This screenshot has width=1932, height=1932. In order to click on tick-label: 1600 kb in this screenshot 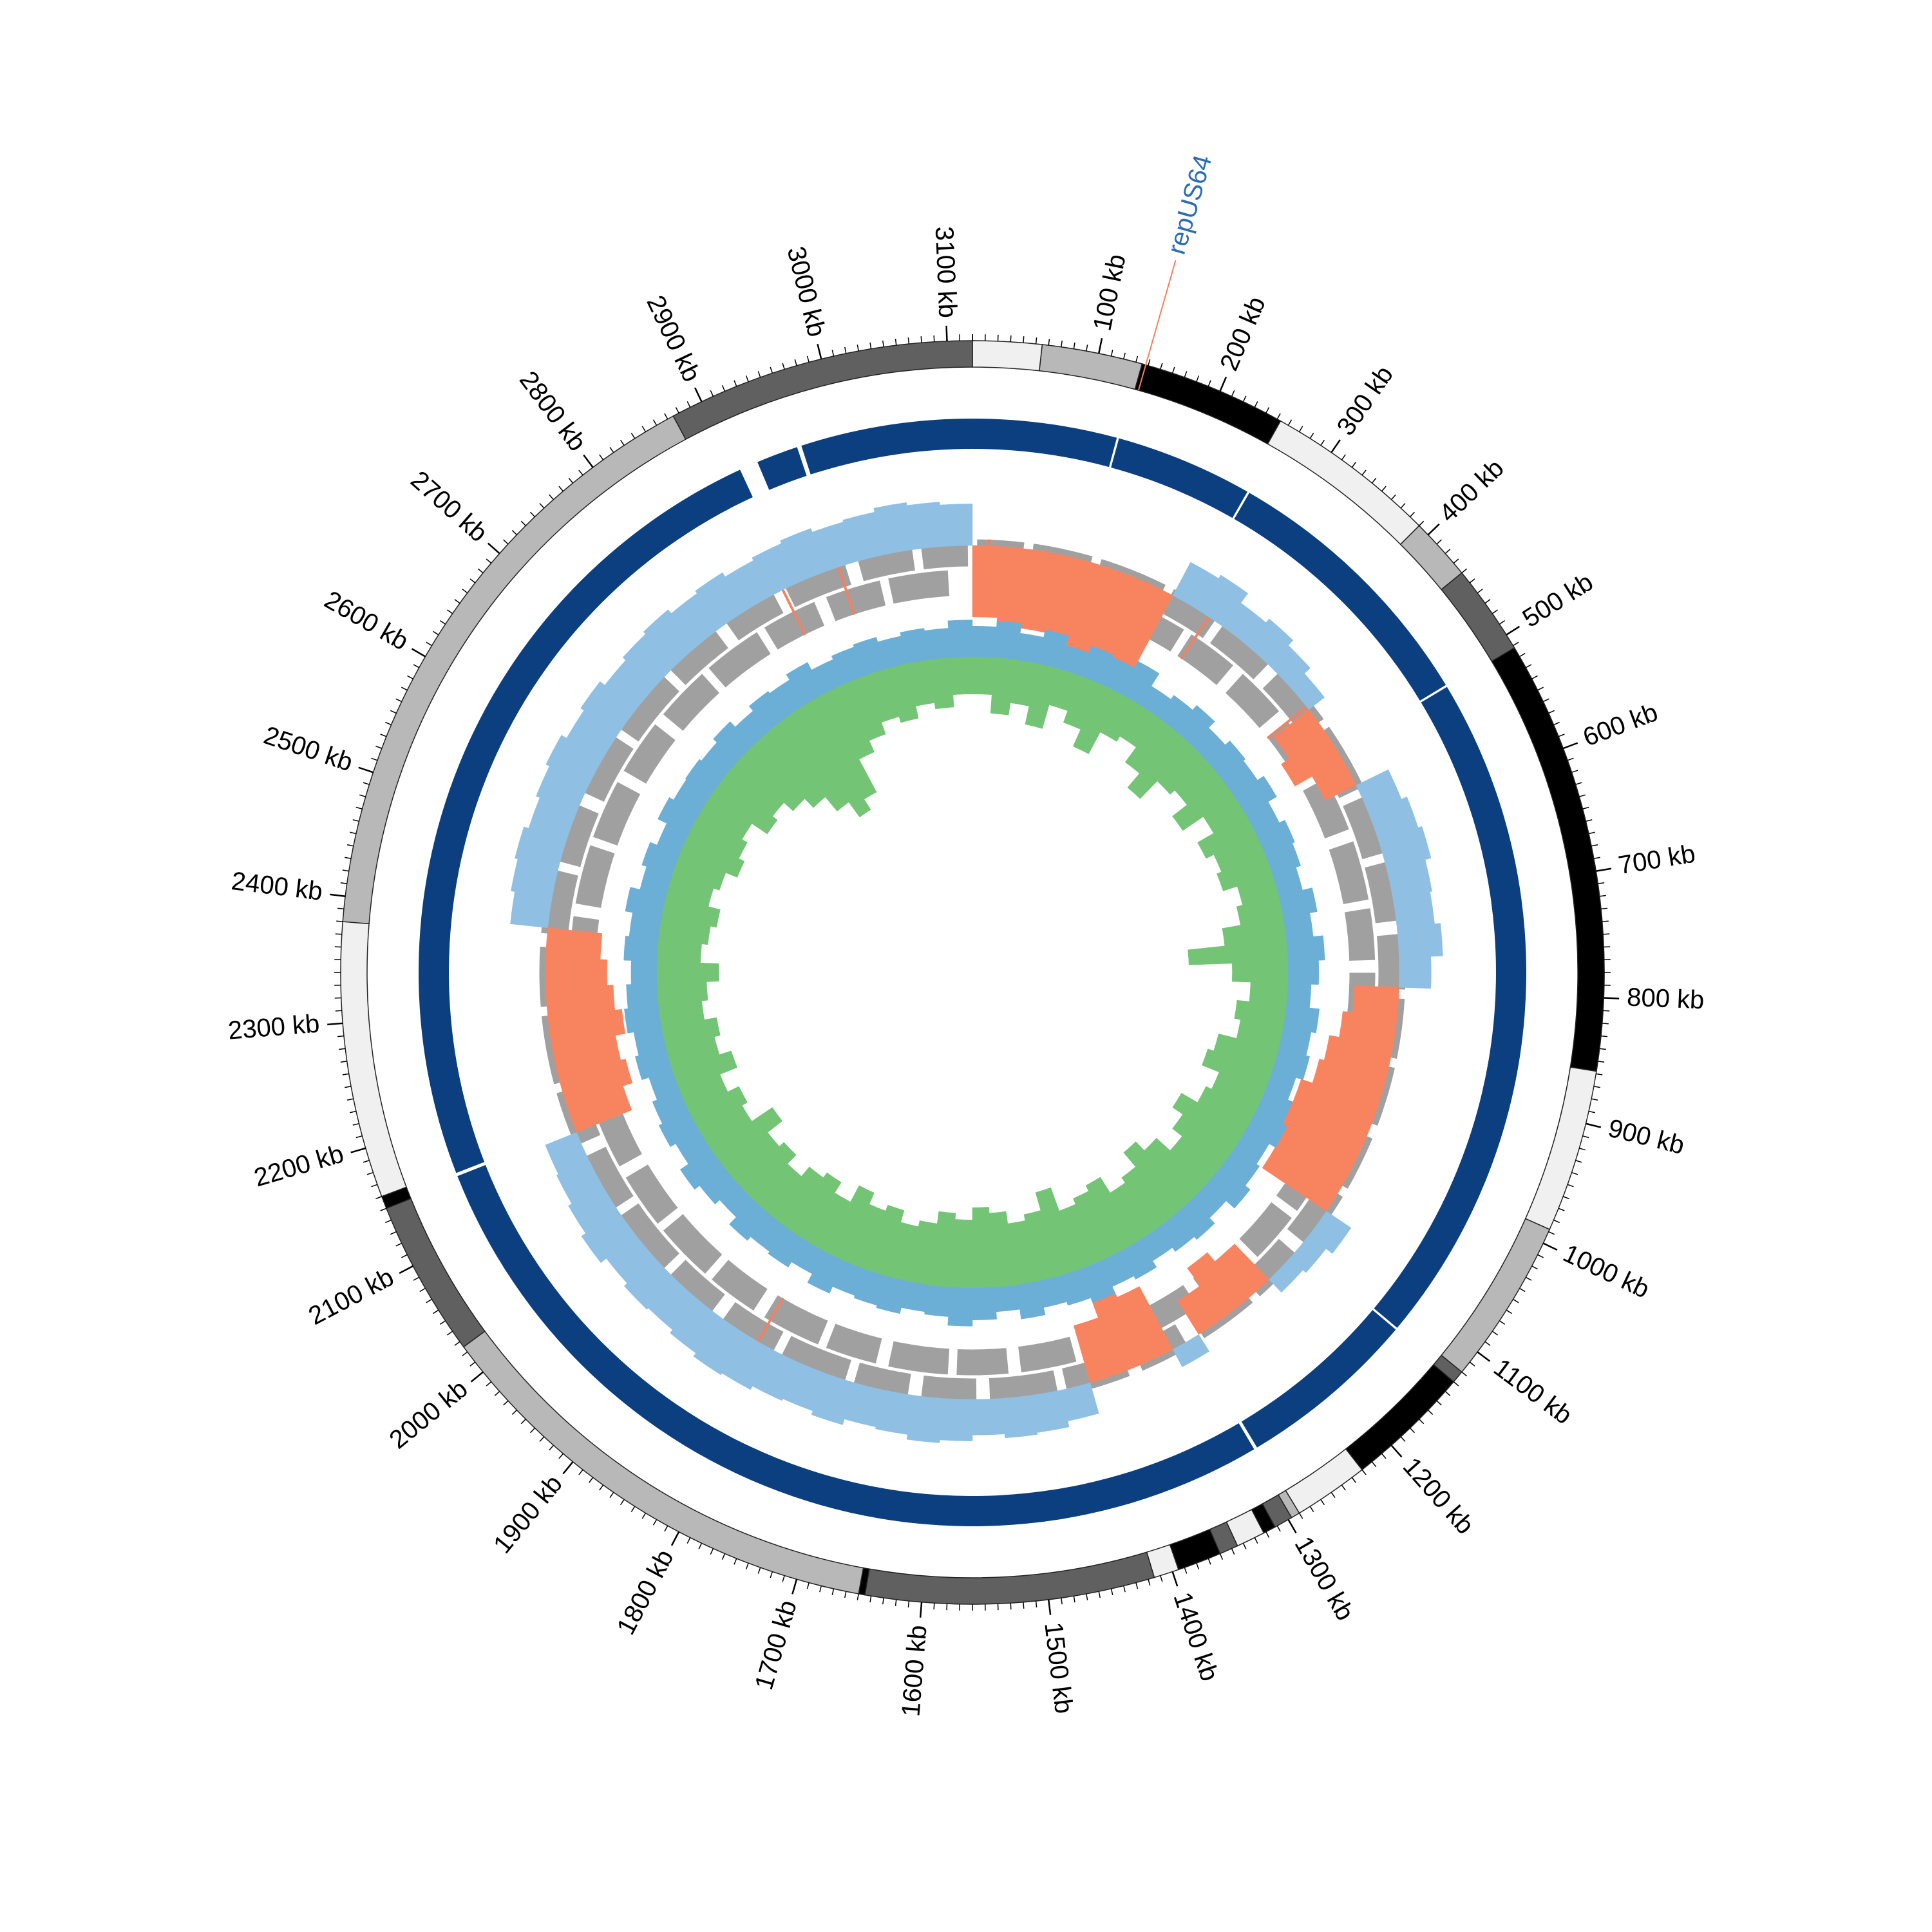, I will do `click(914, 1671)`.